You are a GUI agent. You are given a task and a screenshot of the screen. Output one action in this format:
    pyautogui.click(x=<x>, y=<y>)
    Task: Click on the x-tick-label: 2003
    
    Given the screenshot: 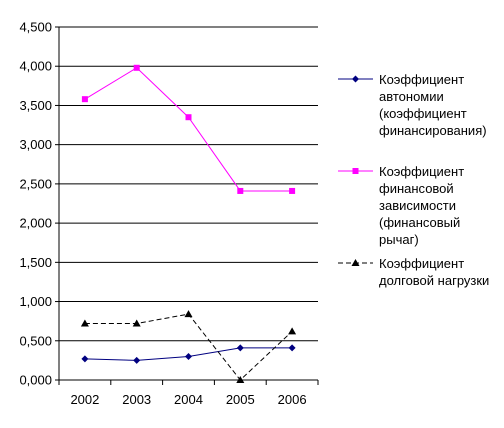 What is the action you would take?
    pyautogui.click(x=136, y=399)
    